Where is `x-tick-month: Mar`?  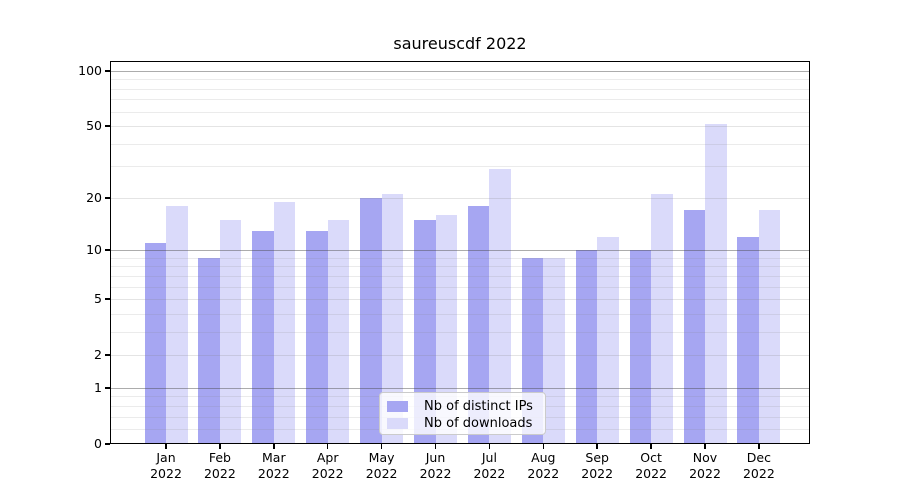 x-tick-month: Mar is located at coordinates (274, 457).